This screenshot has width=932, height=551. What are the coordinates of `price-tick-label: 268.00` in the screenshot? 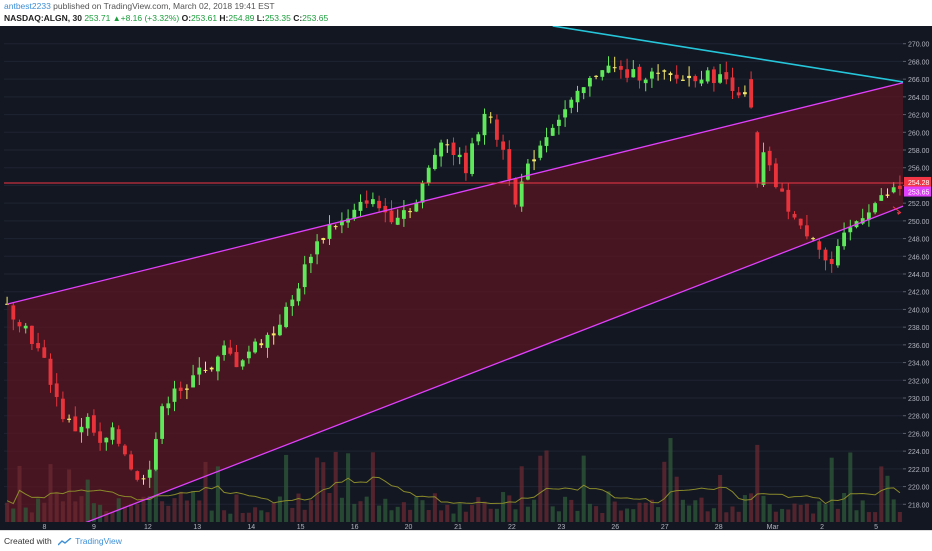 It's located at (919, 62).